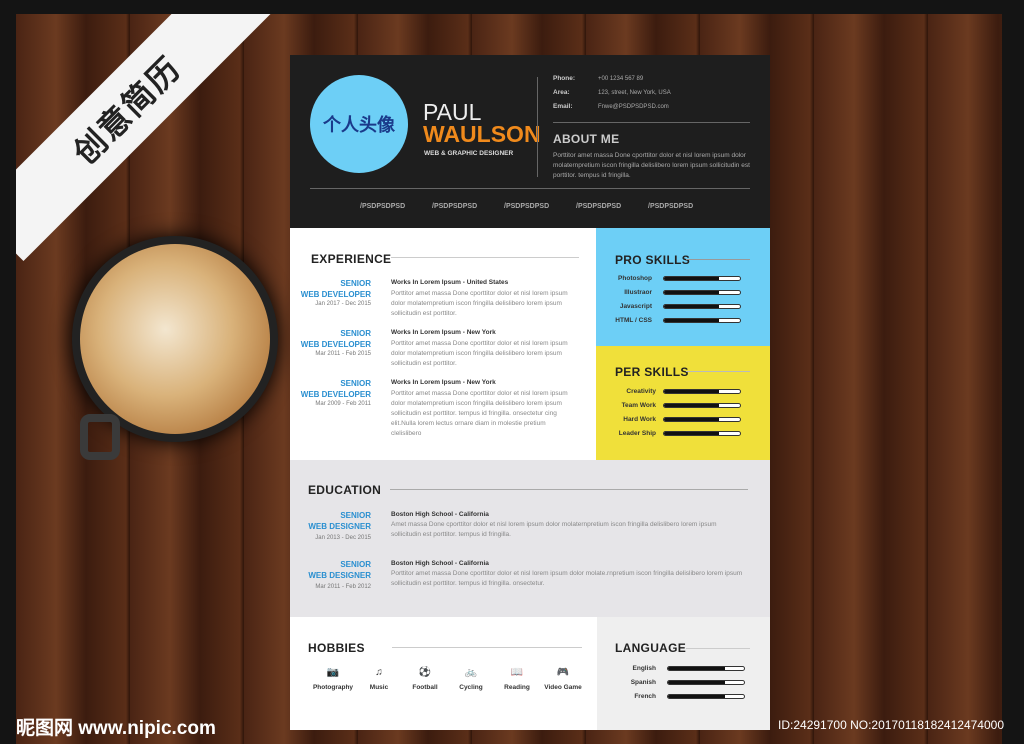  Describe the element at coordinates (637, 433) in the screenshot. I see `skill-name: Leader Ship` at that location.